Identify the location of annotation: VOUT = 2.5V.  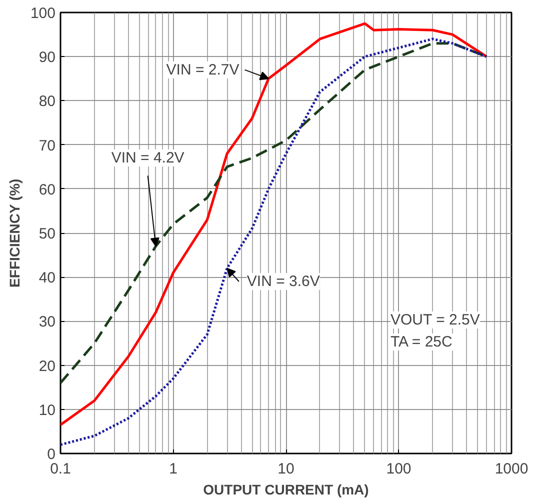
(435, 320).